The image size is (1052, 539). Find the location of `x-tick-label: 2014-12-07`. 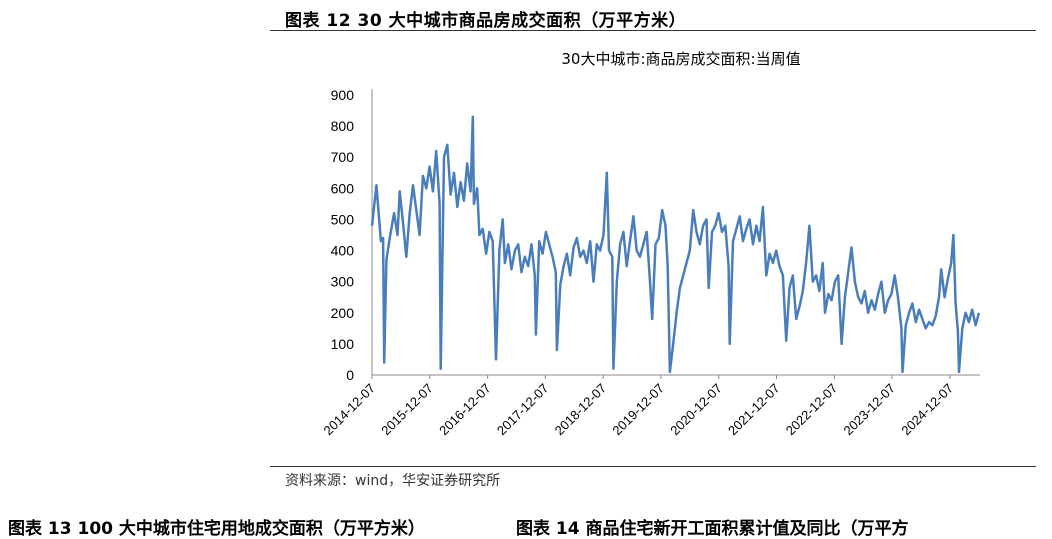

x-tick-label: 2014-12-07 is located at coordinates (349, 410).